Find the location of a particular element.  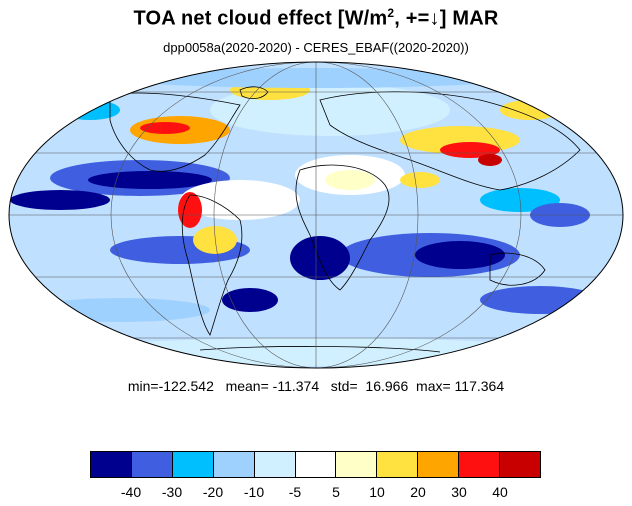

colorbar-ticks: -40 -30 -20 -10 -5 5 10 20 30 40 is located at coordinates (316, 494).